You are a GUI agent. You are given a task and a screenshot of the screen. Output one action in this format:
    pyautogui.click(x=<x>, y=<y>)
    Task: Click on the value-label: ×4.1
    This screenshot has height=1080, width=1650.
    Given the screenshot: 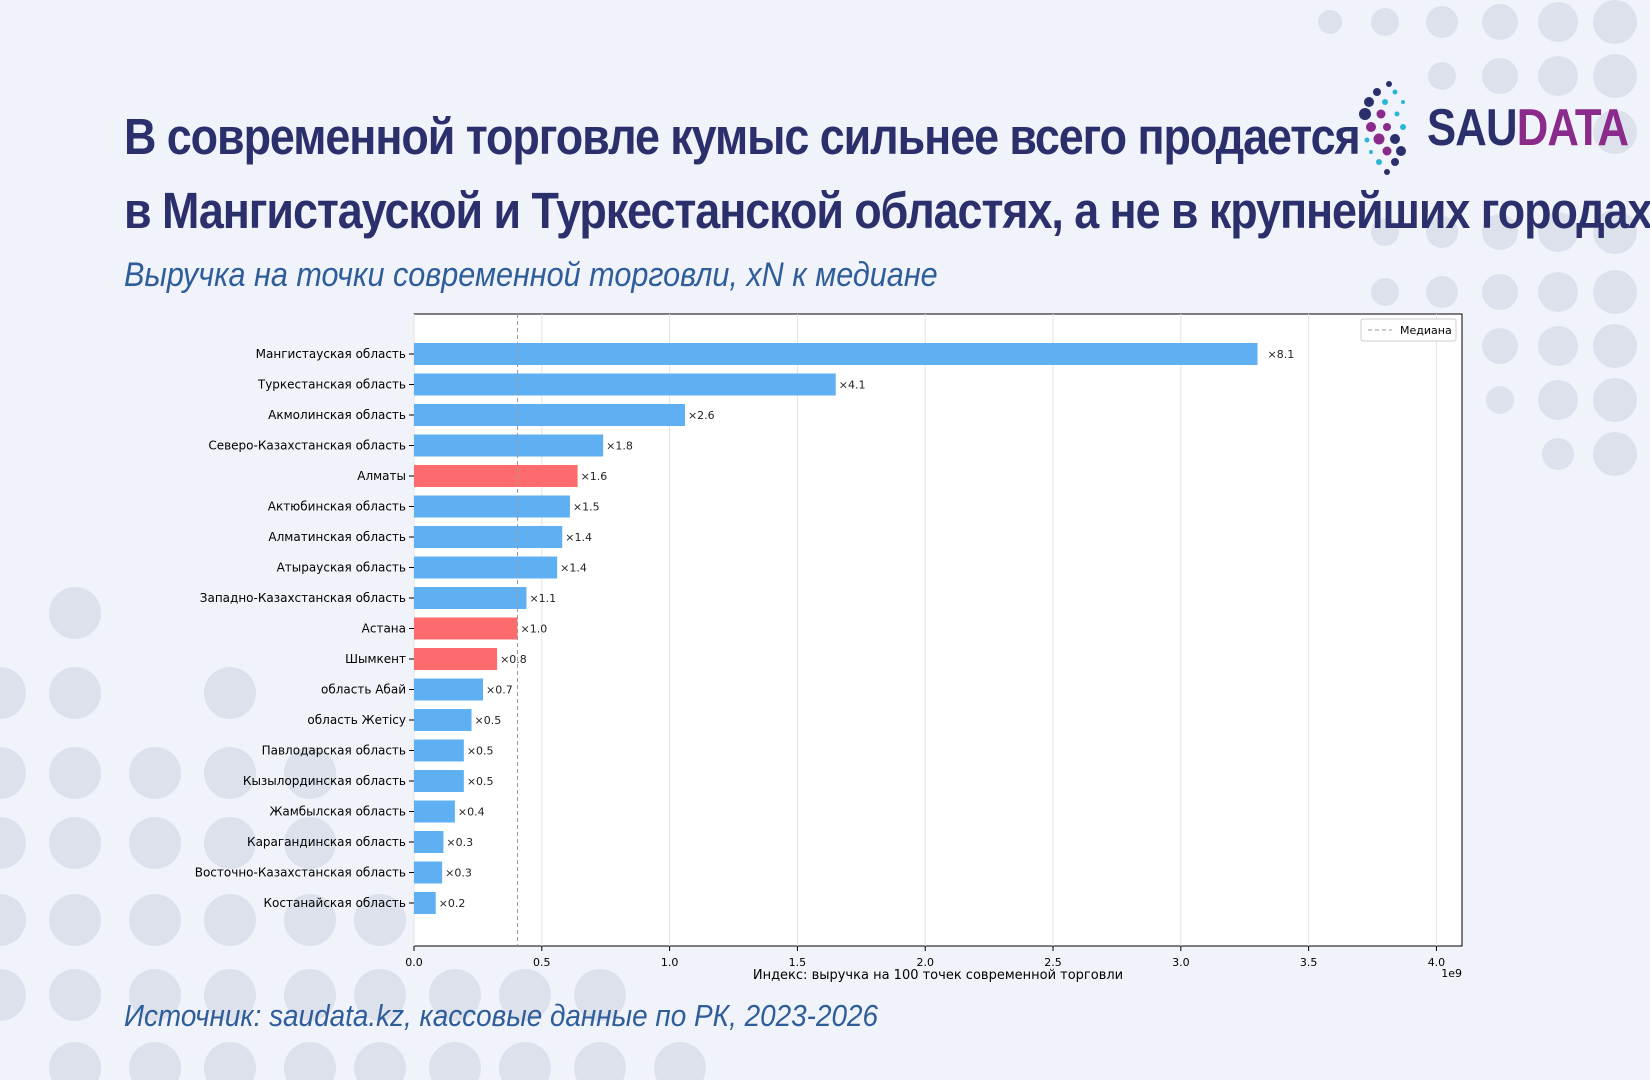 What is the action you would take?
    pyautogui.click(x=852, y=385)
    